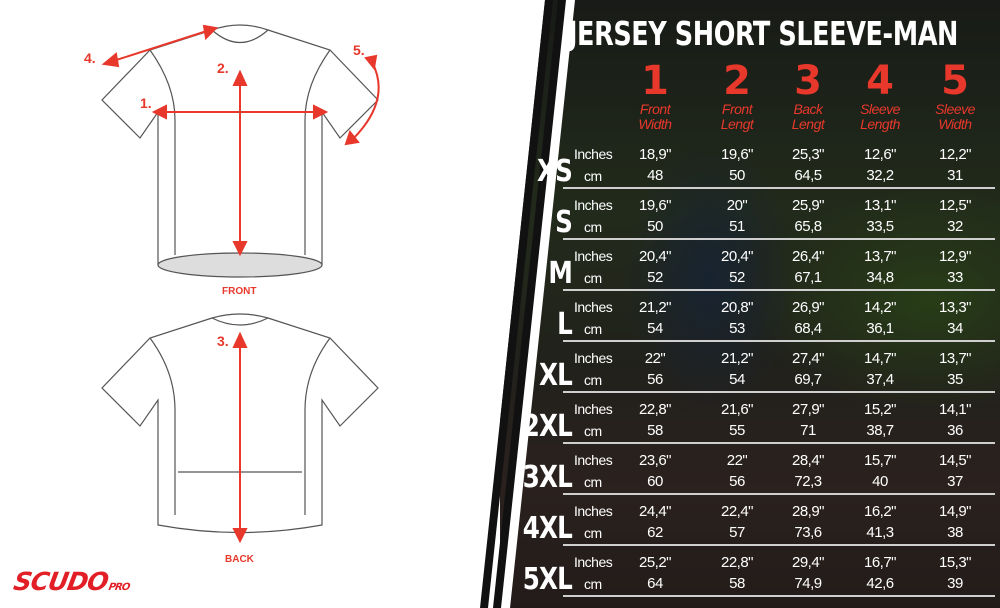 The image size is (1000, 608). What do you see at coordinates (880, 409) in the screenshot?
I see `inches-value: 15,2"` at bounding box center [880, 409].